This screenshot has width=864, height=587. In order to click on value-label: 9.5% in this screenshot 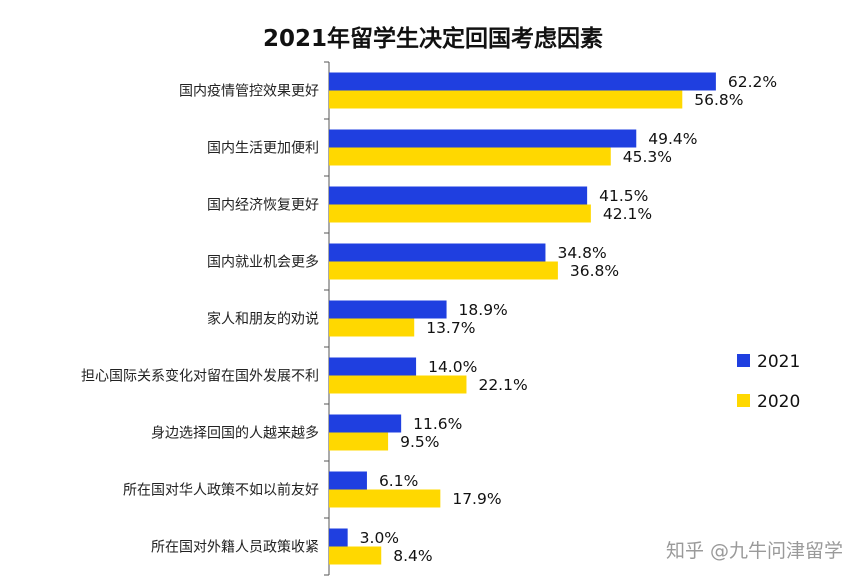, I will do `click(419, 442)`.